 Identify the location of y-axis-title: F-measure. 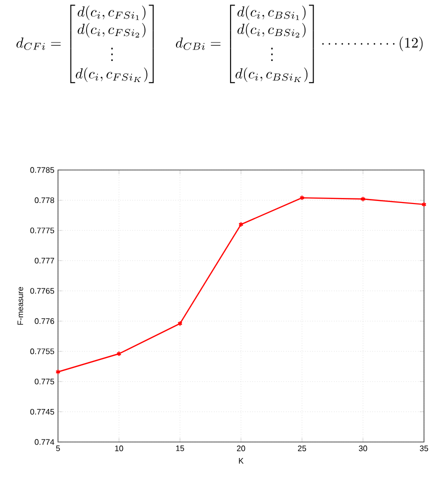
(21, 306).